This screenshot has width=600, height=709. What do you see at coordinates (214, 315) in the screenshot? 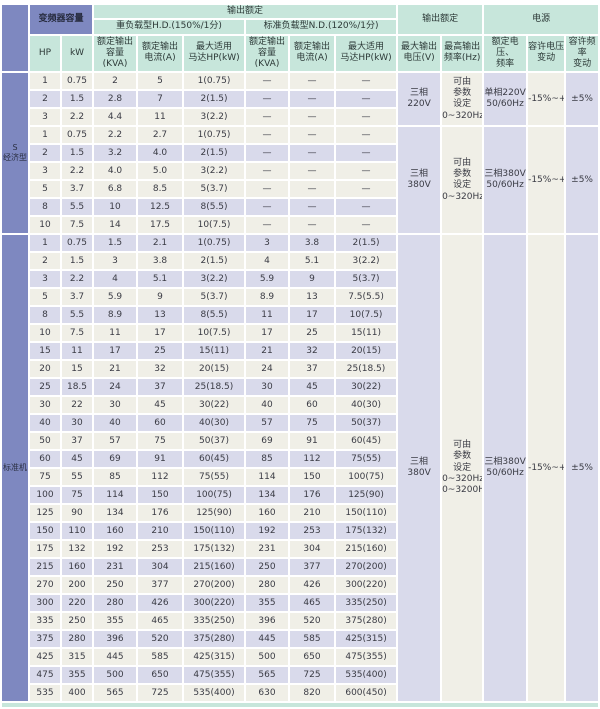
I see `spec-cell: 8(5.5)` at bounding box center [214, 315].